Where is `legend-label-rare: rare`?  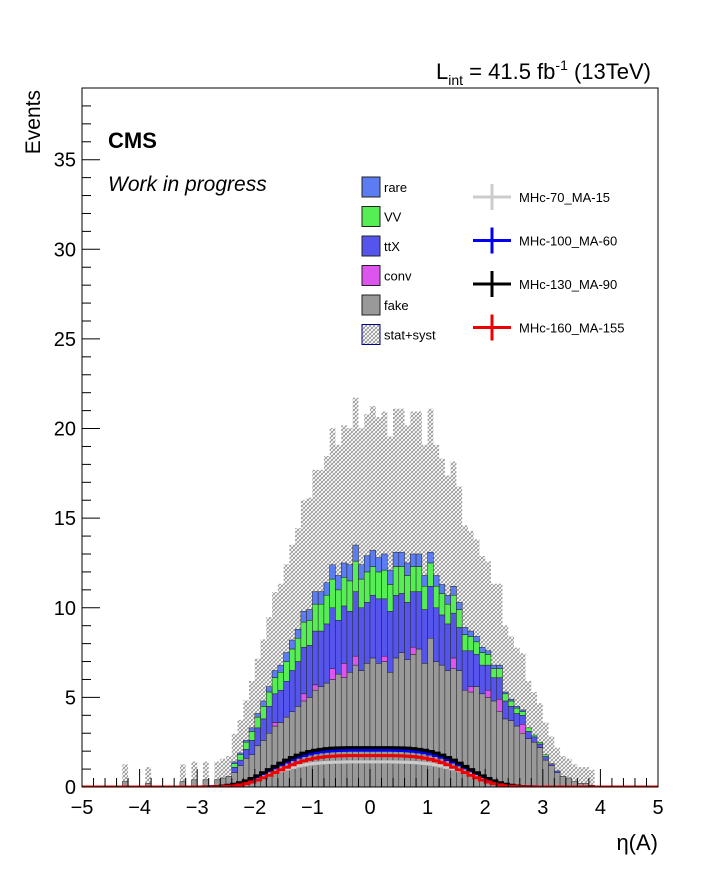
legend-label-rare: rare is located at coordinates (395, 187).